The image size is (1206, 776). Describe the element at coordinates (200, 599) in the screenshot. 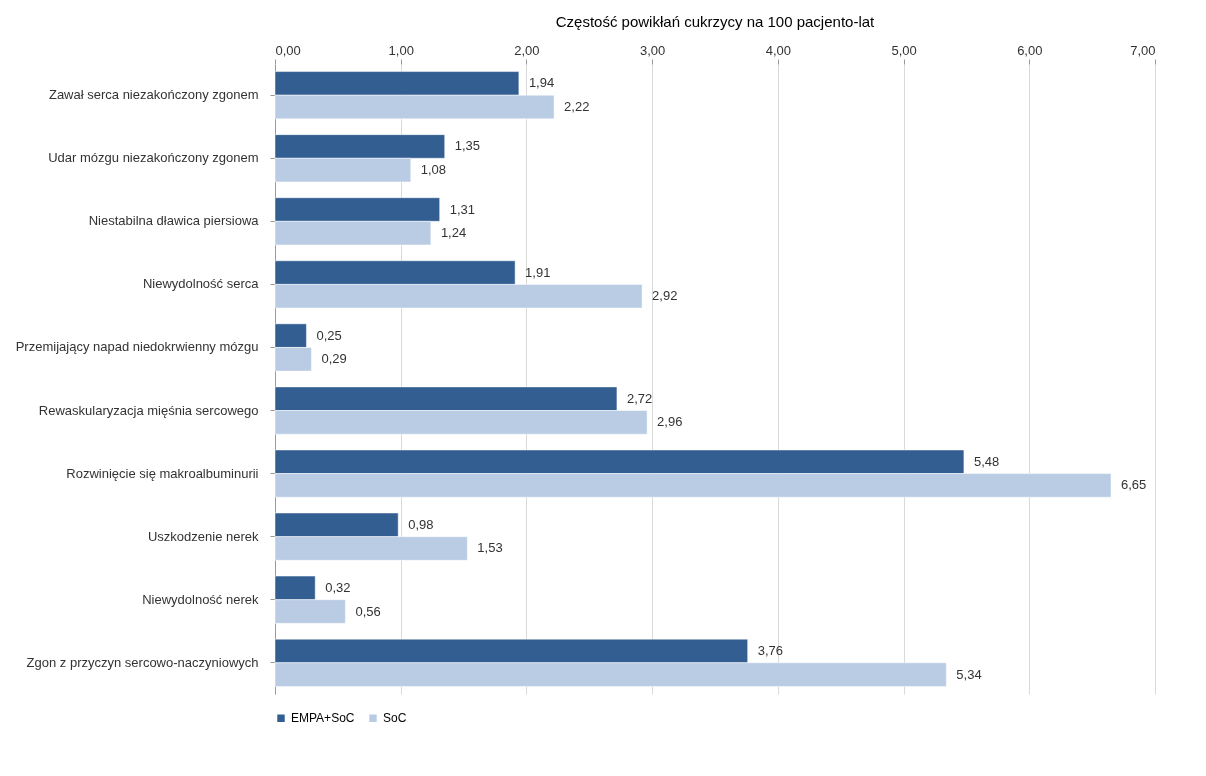

I see `y-tick-label: Niewydolność nerek` at that location.